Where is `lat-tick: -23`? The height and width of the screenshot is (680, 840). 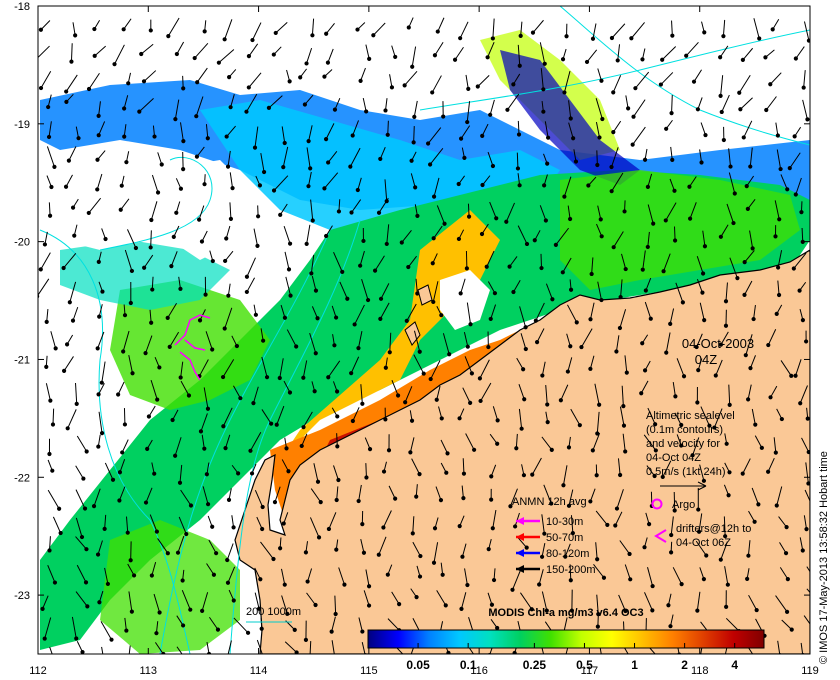 lat-tick: -23 is located at coordinates (412, 596).